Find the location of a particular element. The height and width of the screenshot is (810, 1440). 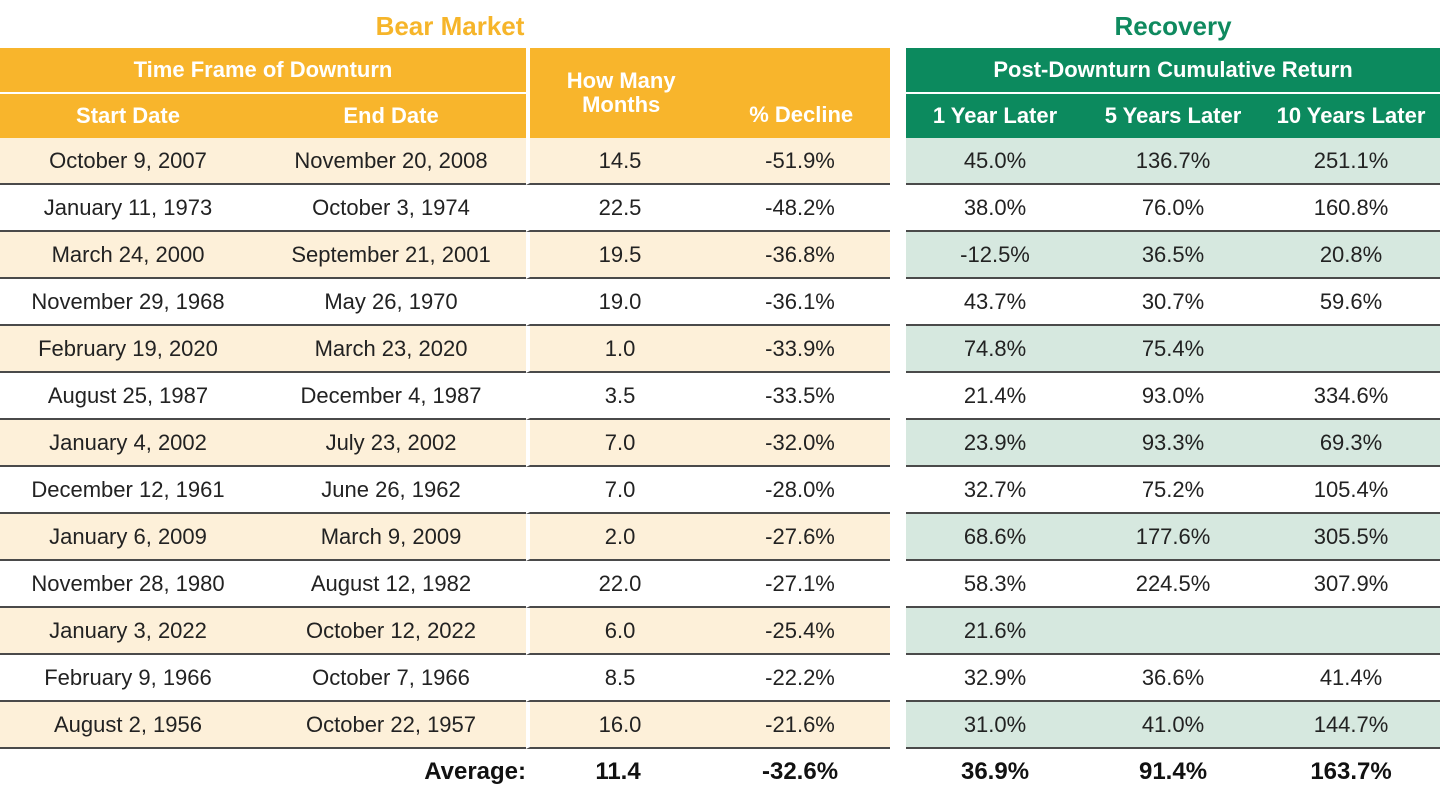

decline-cell: -51.9% is located at coordinates (800, 161).